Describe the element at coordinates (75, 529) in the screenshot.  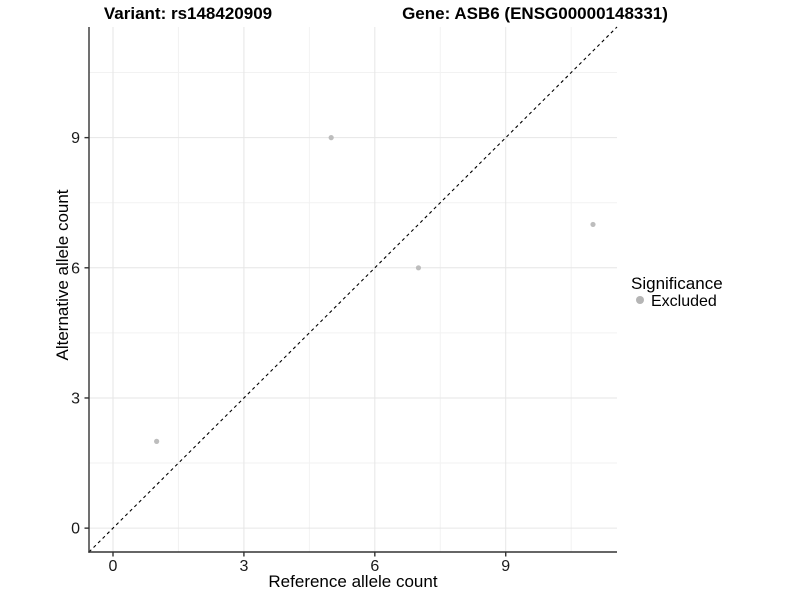
I see `y-tick-label: 0` at that location.